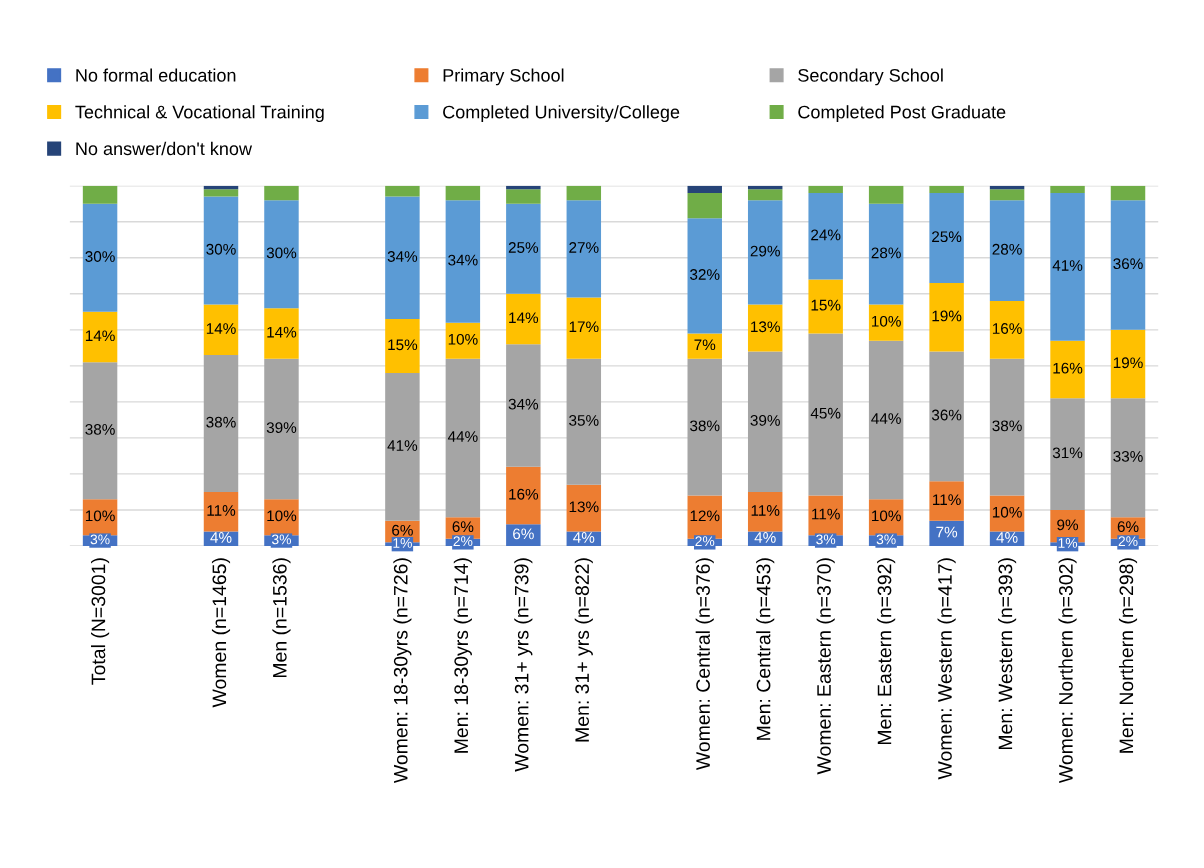 Image resolution: width=1204 pixels, height=868 pixels. What do you see at coordinates (100, 621) in the screenshot?
I see `x-tick-label: Total (N=3001)` at bounding box center [100, 621].